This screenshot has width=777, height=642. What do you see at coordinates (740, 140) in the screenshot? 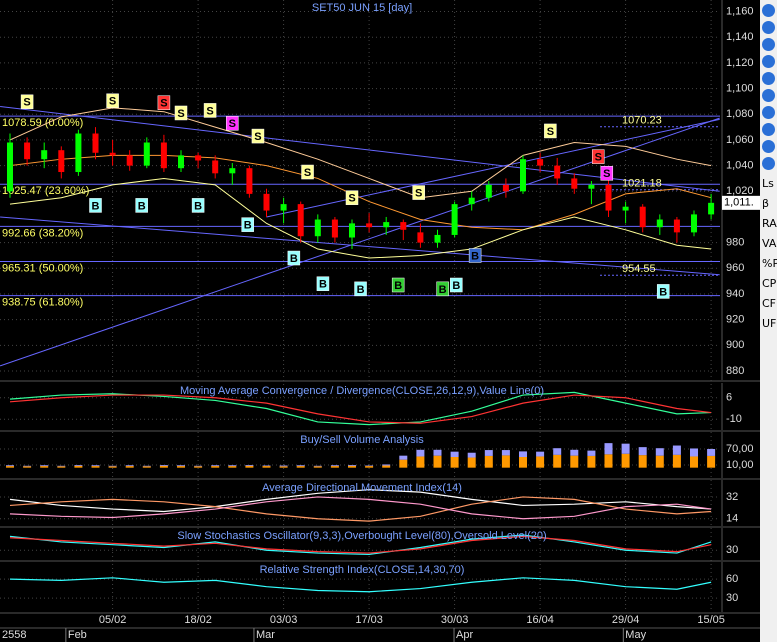
I see `y-tick-label: 1,060` at bounding box center [740, 140].